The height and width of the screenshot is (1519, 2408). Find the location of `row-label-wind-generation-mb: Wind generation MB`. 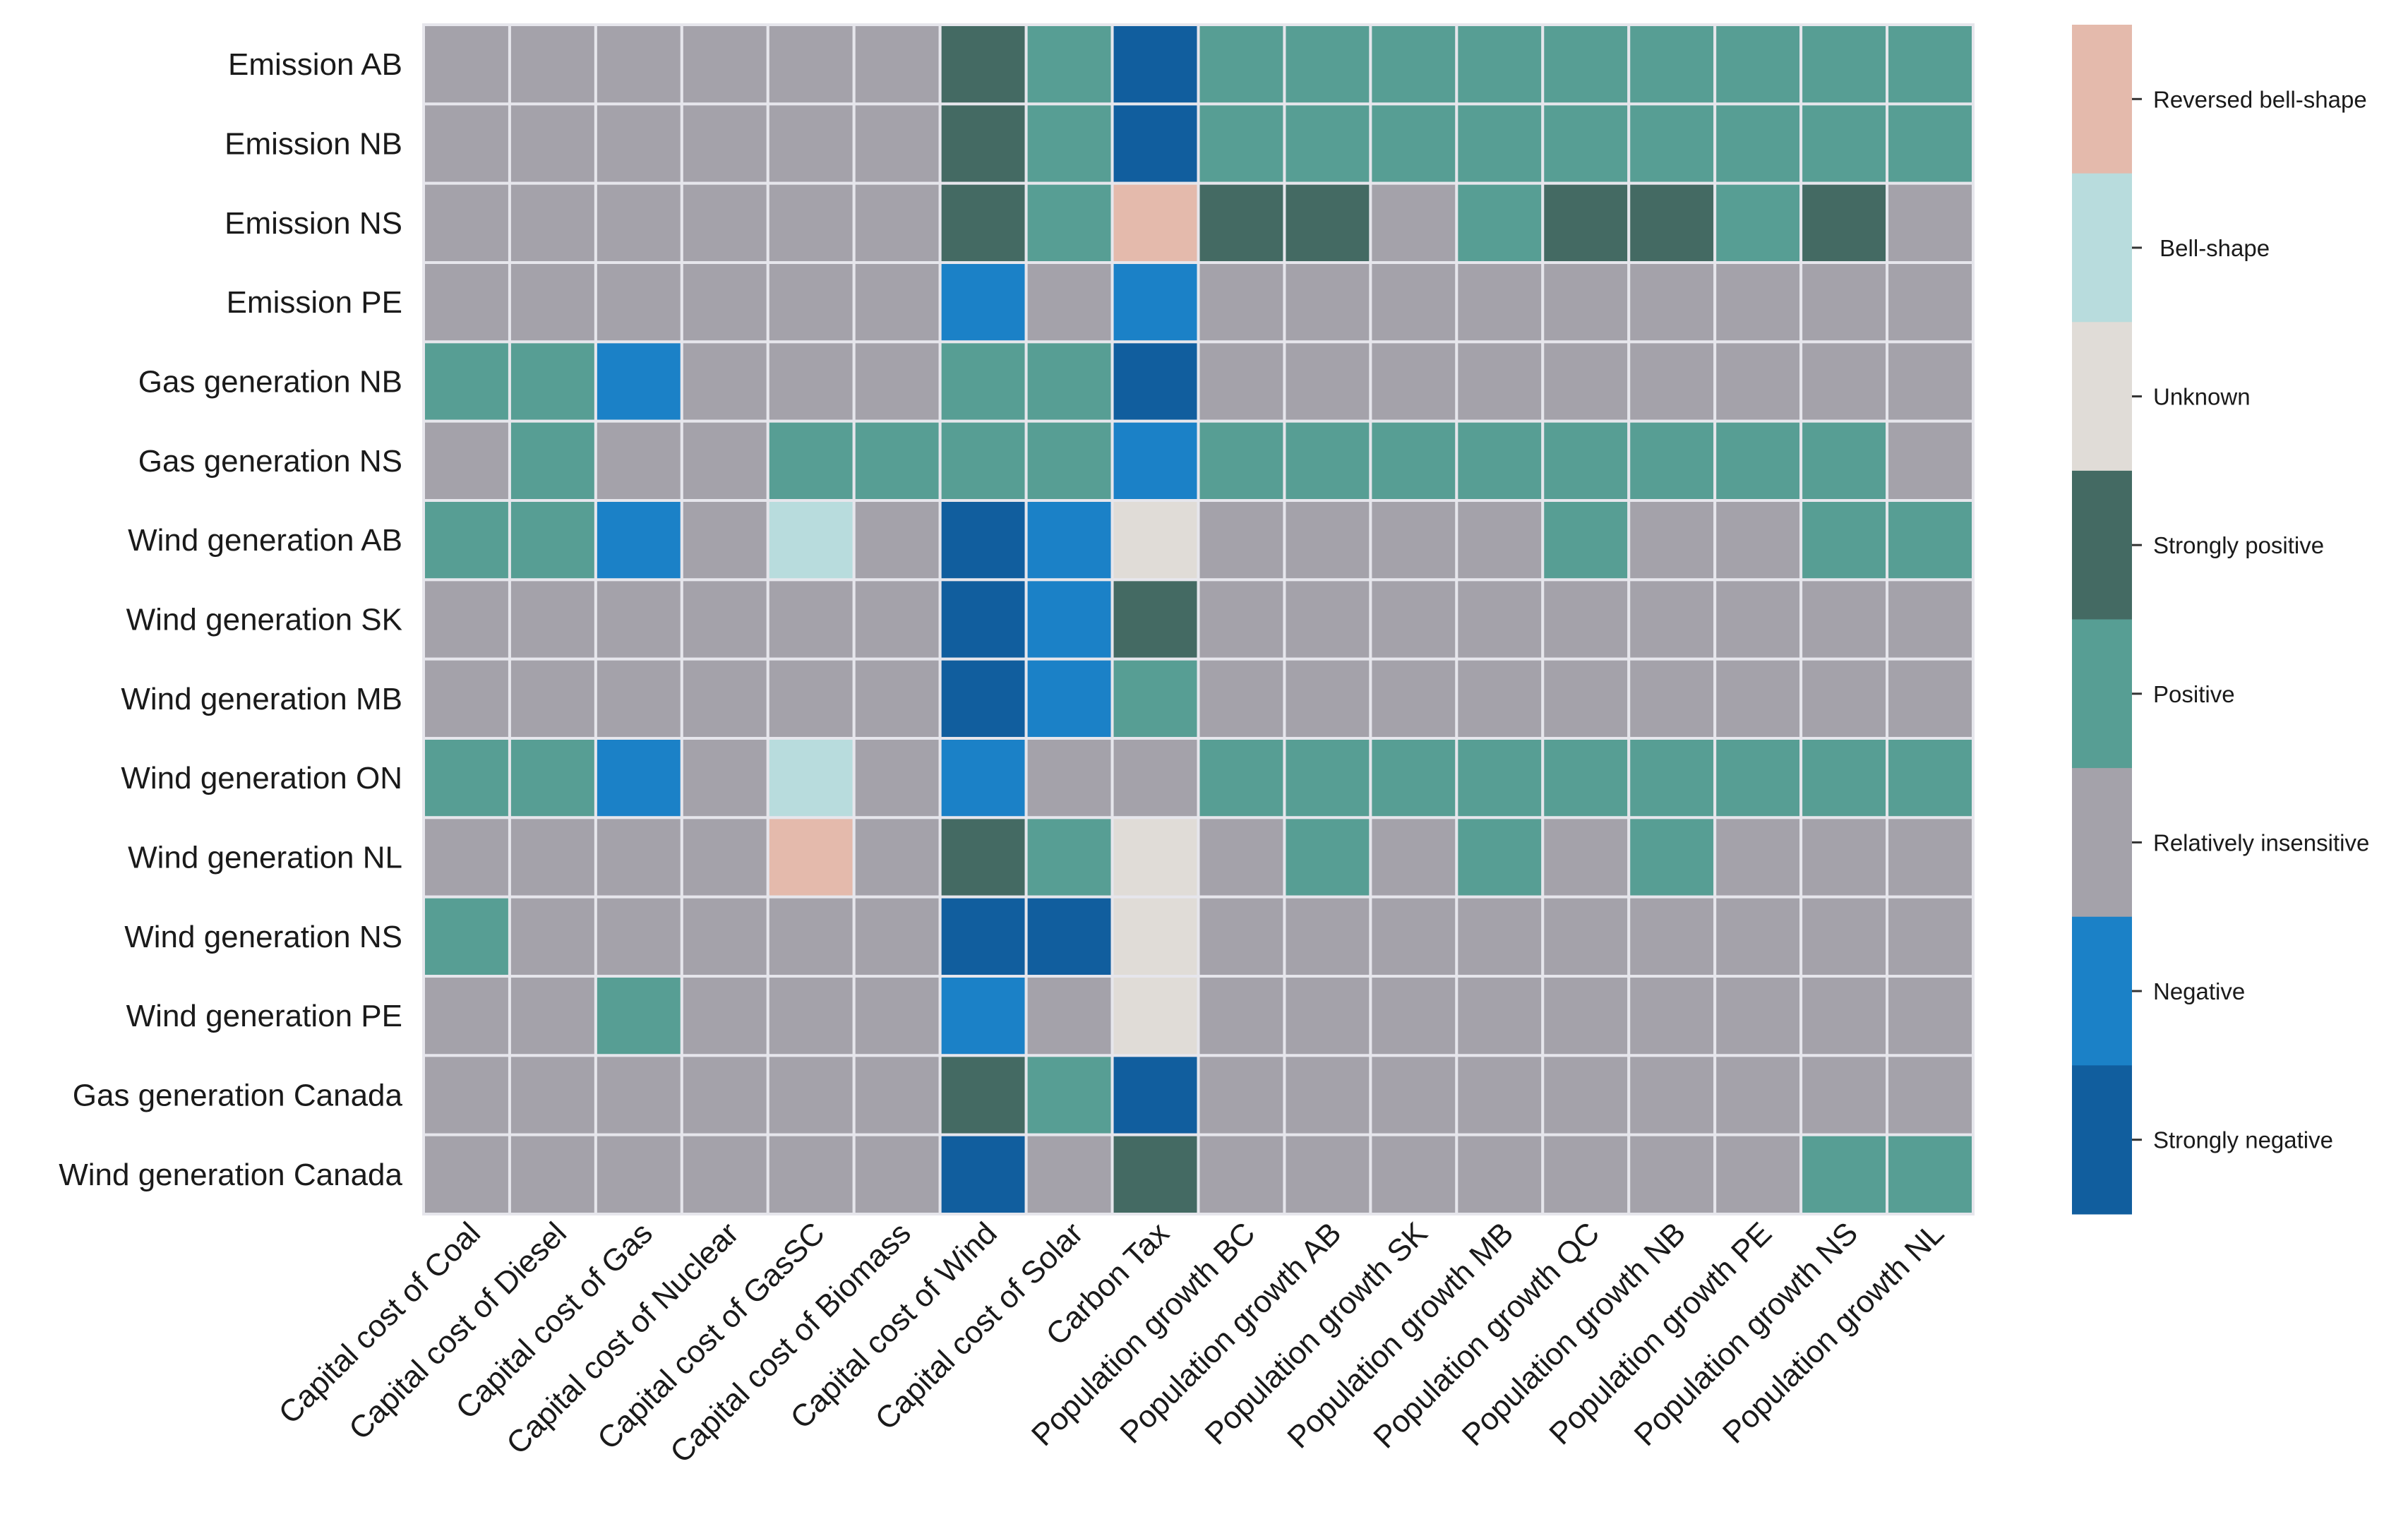

row-label-wind-generation-mb: Wind generation MB is located at coordinates (262, 699).